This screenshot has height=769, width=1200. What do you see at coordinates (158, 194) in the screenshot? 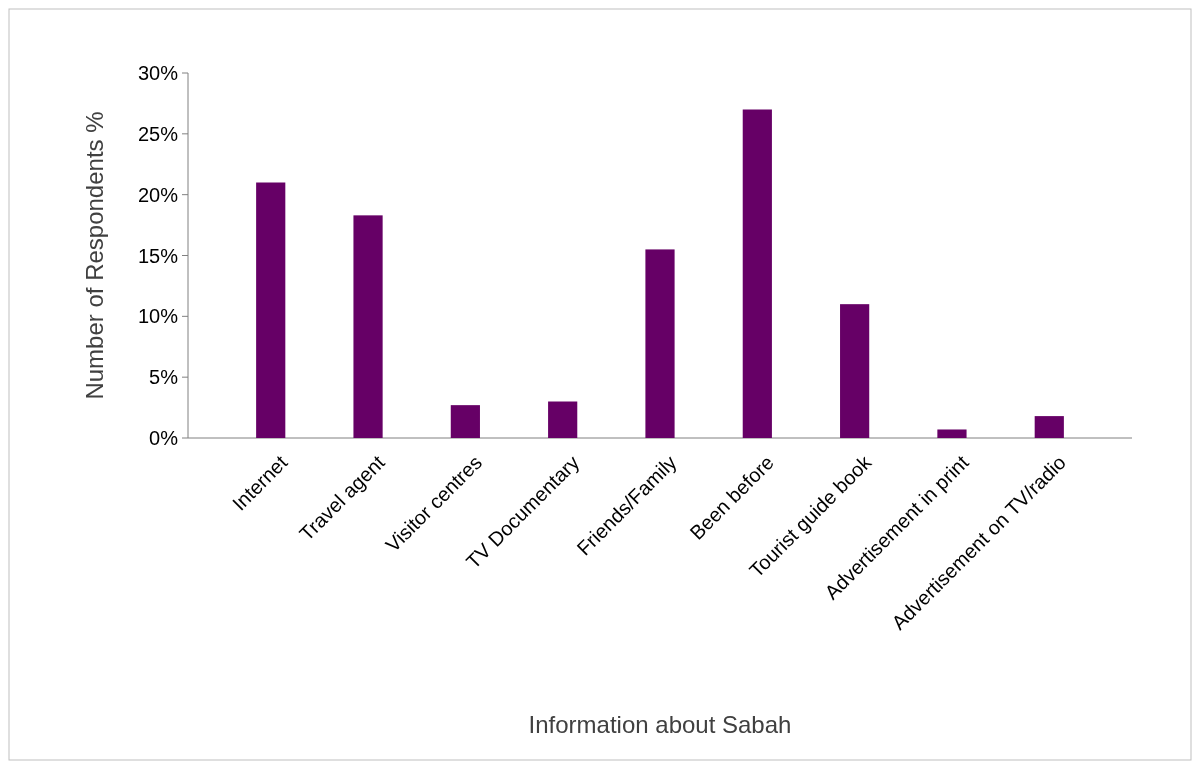
I see `y-tick-label: 20%` at bounding box center [158, 194].